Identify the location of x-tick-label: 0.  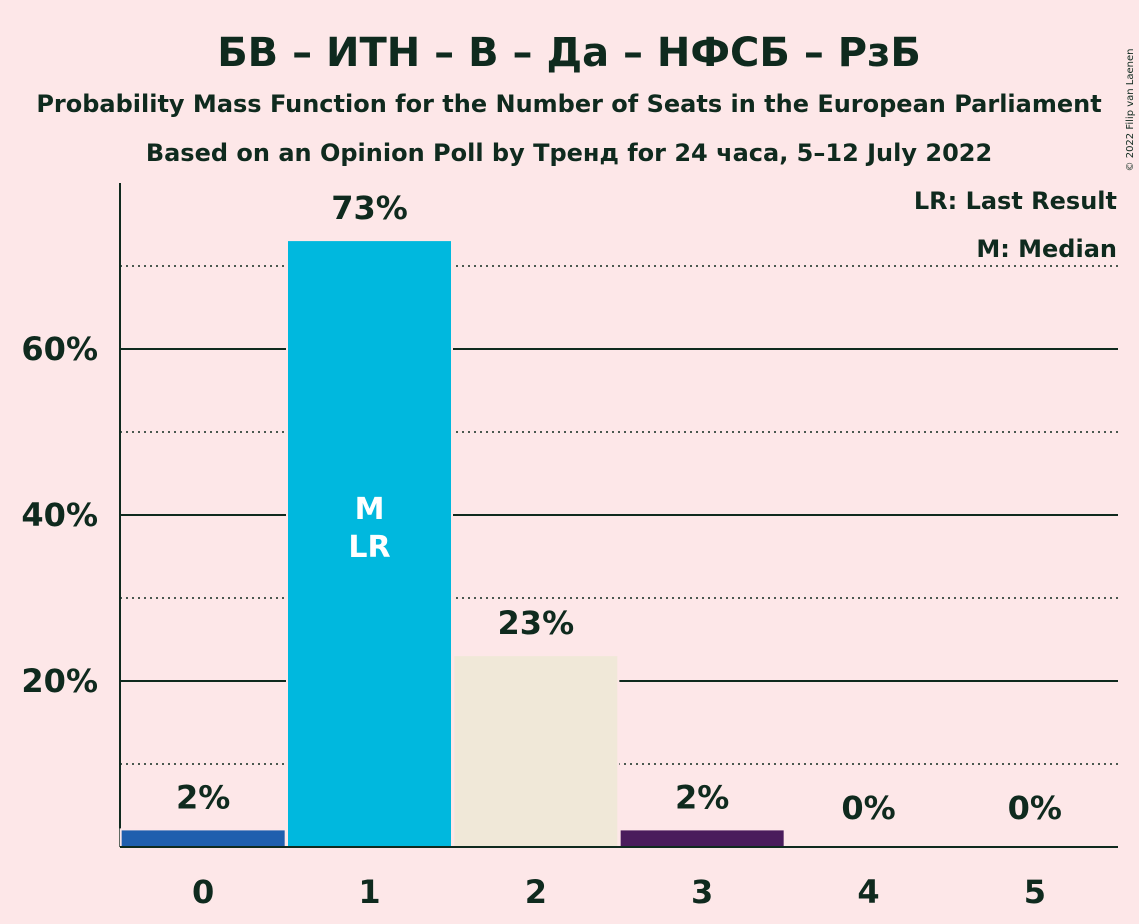
(203, 892).